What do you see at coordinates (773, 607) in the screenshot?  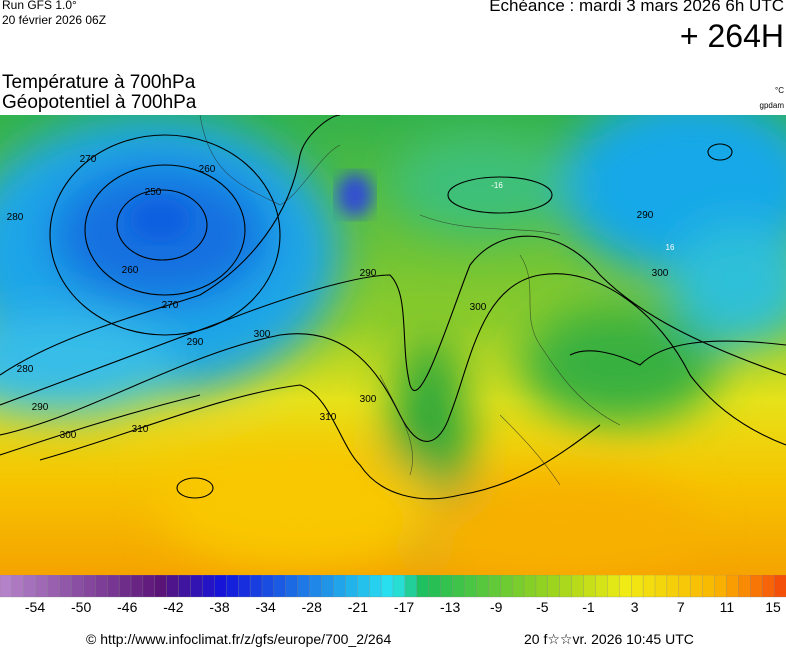 I see `colorbar-label: 15` at bounding box center [773, 607].